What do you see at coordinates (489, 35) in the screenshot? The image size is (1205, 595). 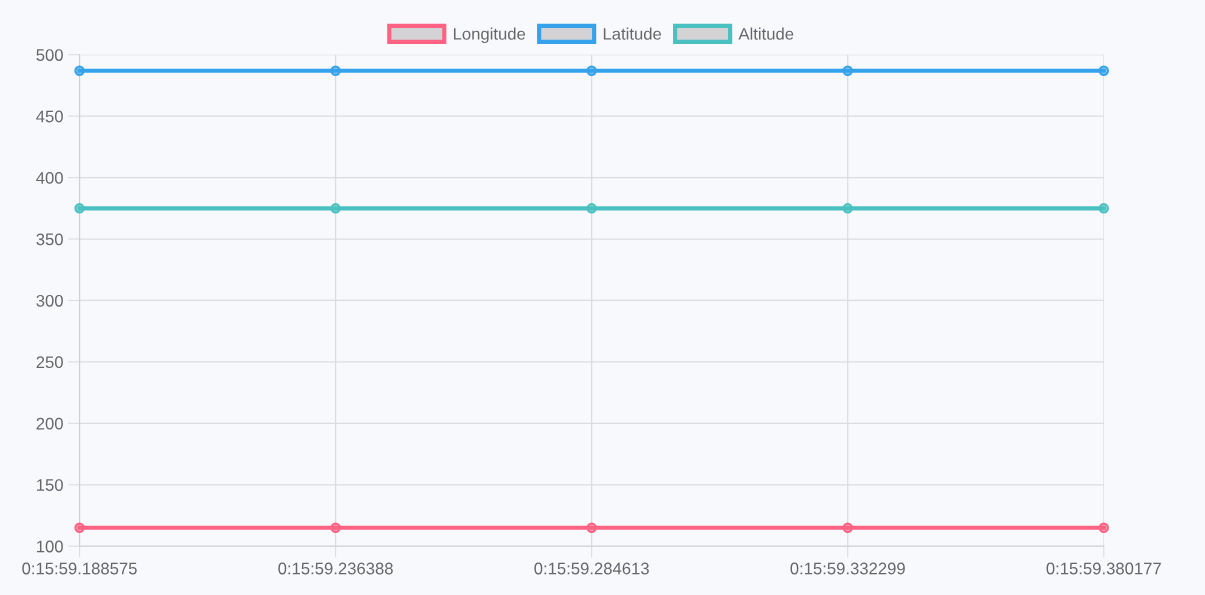 I see `legend-label: Longitude` at bounding box center [489, 35].